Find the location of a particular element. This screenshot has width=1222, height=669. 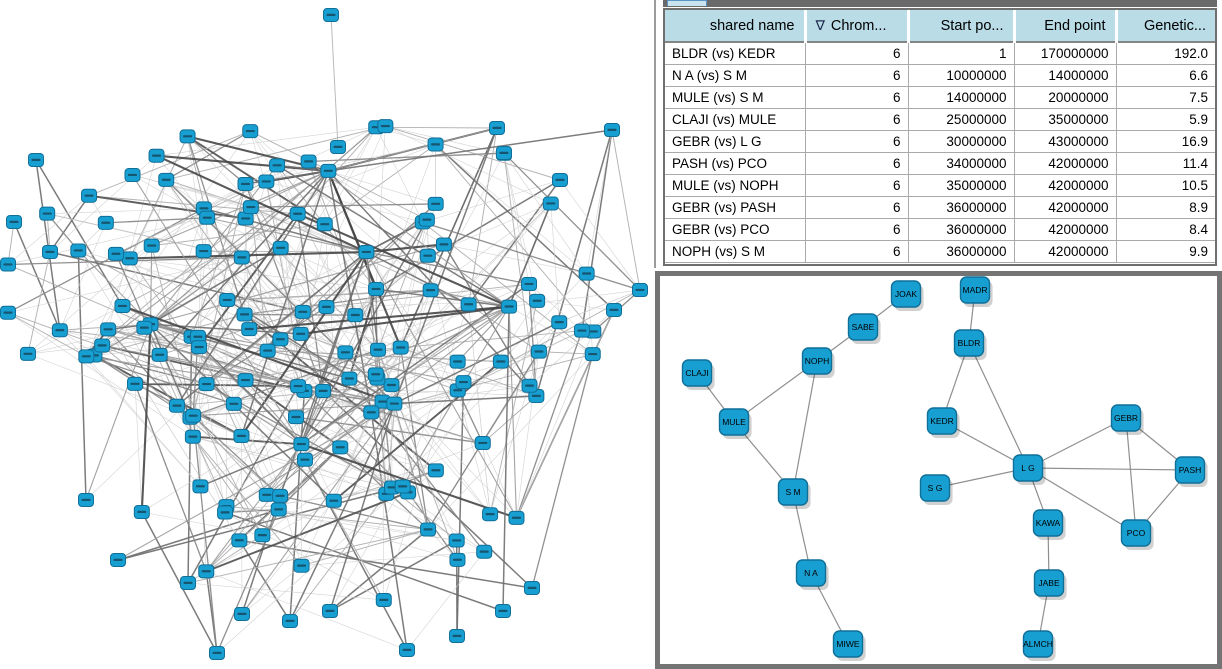

table-cell: 30000000 is located at coordinates (961, 141).